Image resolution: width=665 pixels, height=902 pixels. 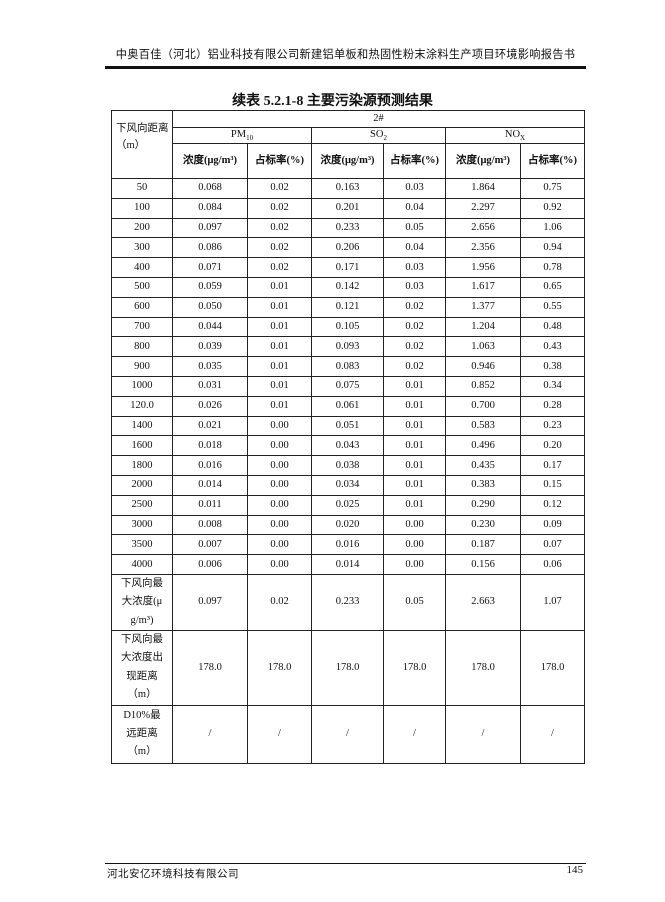 What do you see at coordinates (347, 366) in the screenshot?
I see `value-cell: 0.083` at bounding box center [347, 366].